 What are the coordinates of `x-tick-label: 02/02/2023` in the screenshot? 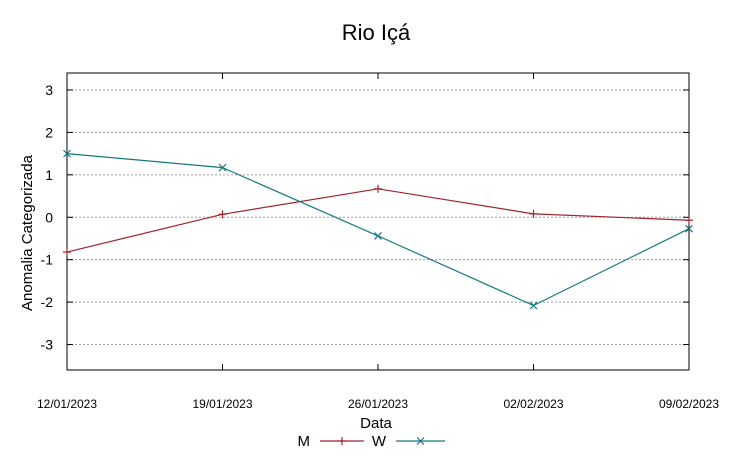 It's located at (533, 404).